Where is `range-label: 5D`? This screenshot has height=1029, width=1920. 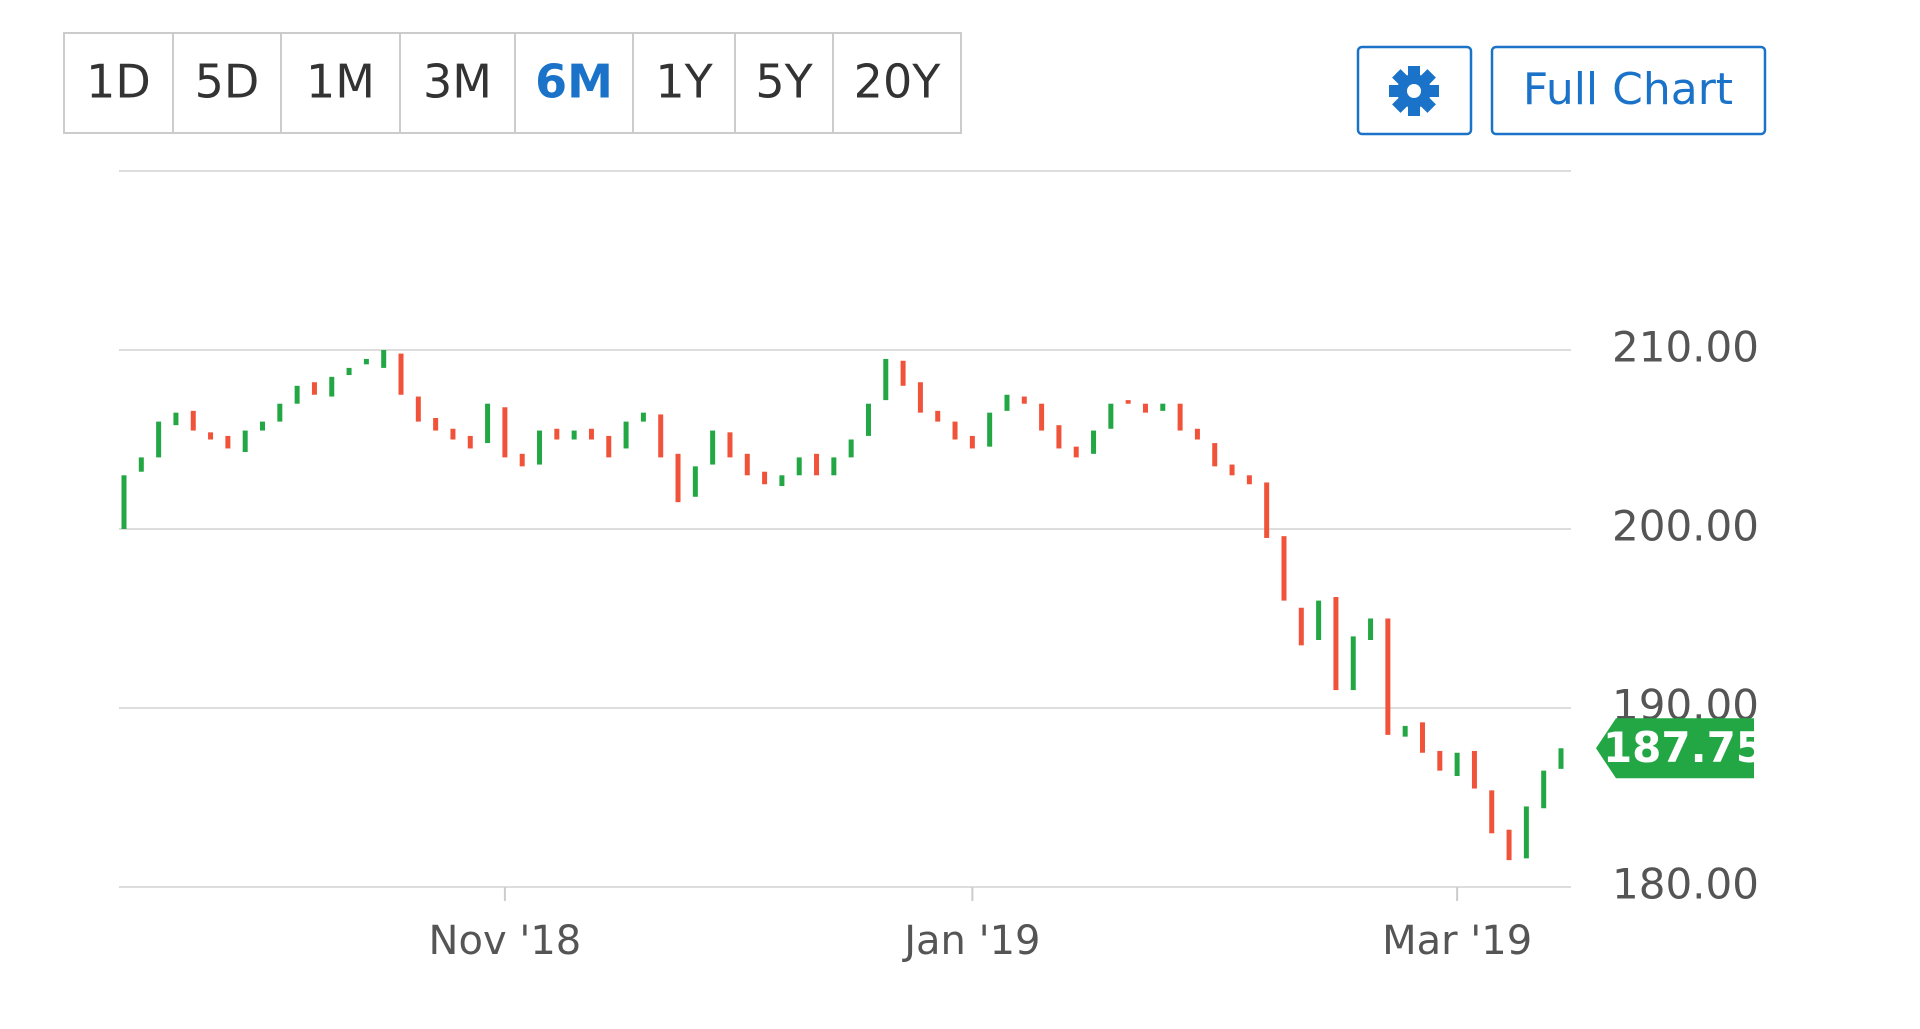 range-label: 5D is located at coordinates (227, 82).